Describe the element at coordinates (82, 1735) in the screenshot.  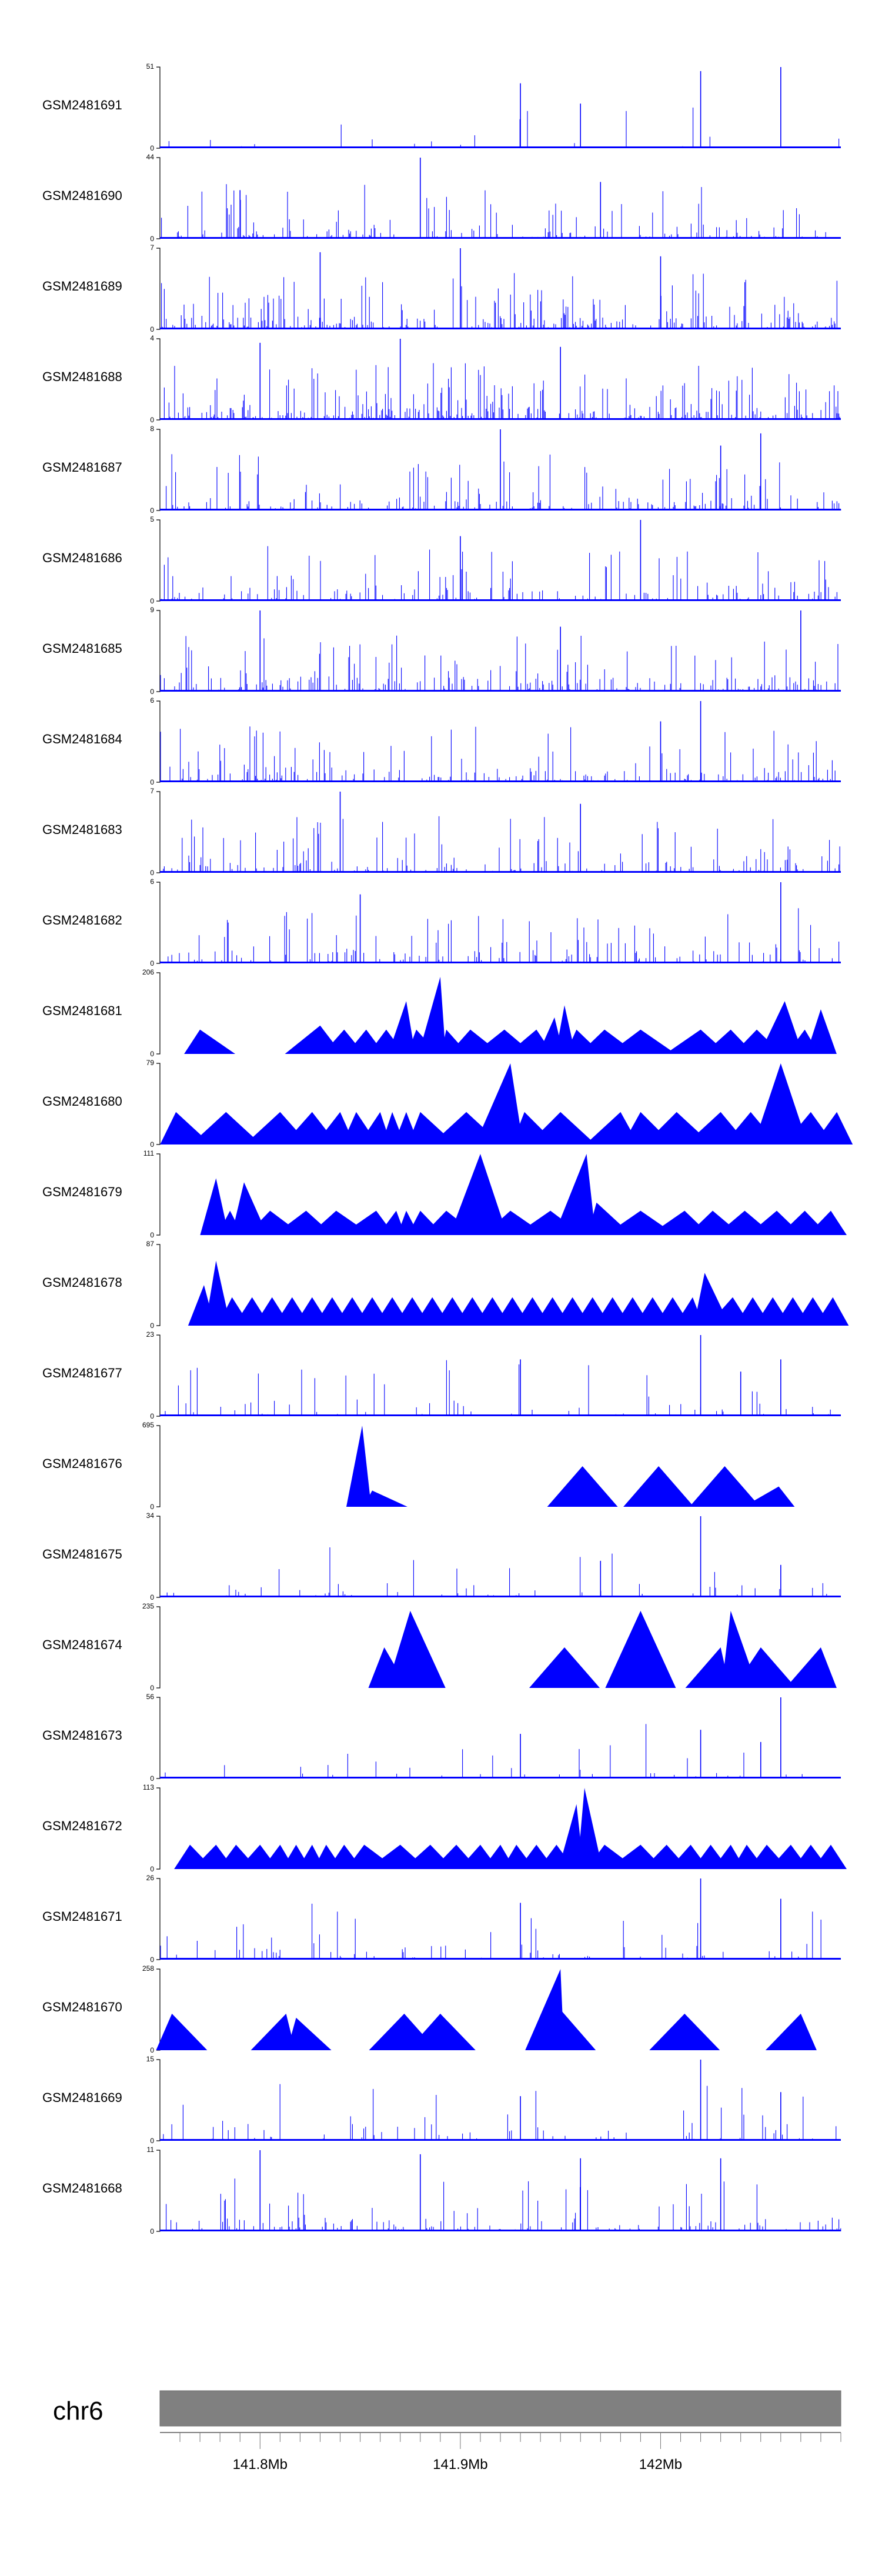
I see `track-label: GSM2481673` at that location.